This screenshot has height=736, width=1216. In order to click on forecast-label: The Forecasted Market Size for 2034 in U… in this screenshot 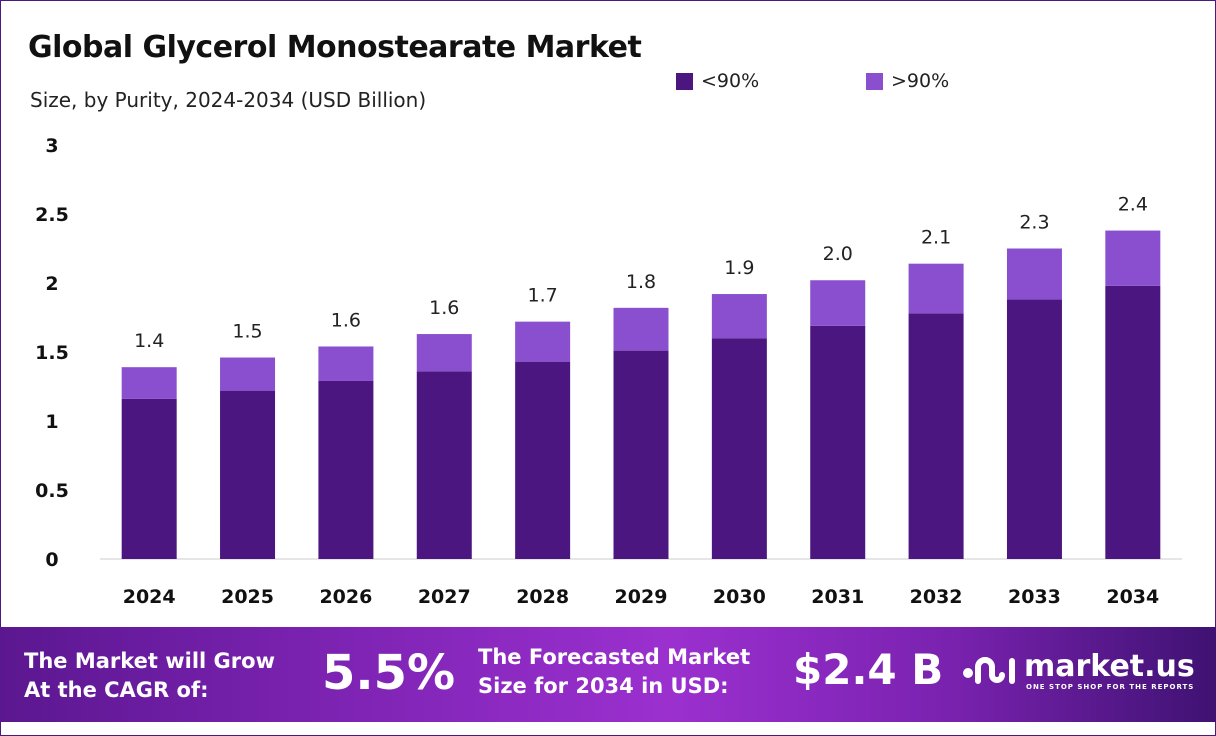, I will do `click(614, 672)`.